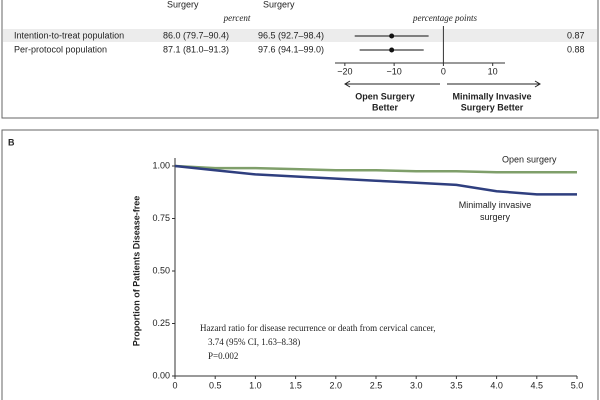 This screenshot has height=400, width=600. What do you see at coordinates (529, 159) in the screenshot?
I see `series-label: Open surgery` at bounding box center [529, 159].